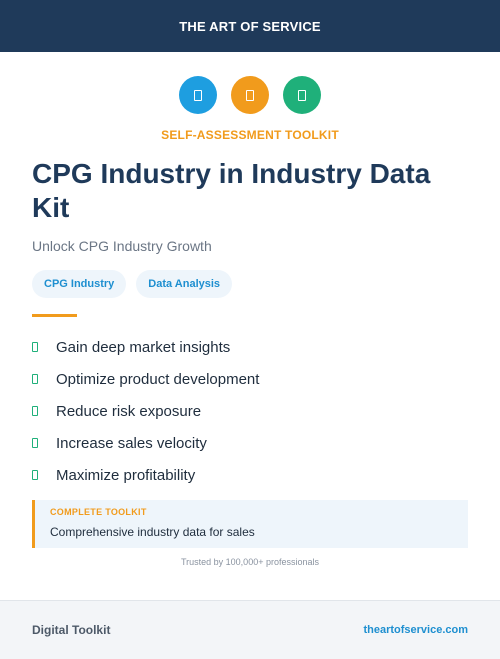  I want to click on list-item: Maximize profitability, so click(145, 475).